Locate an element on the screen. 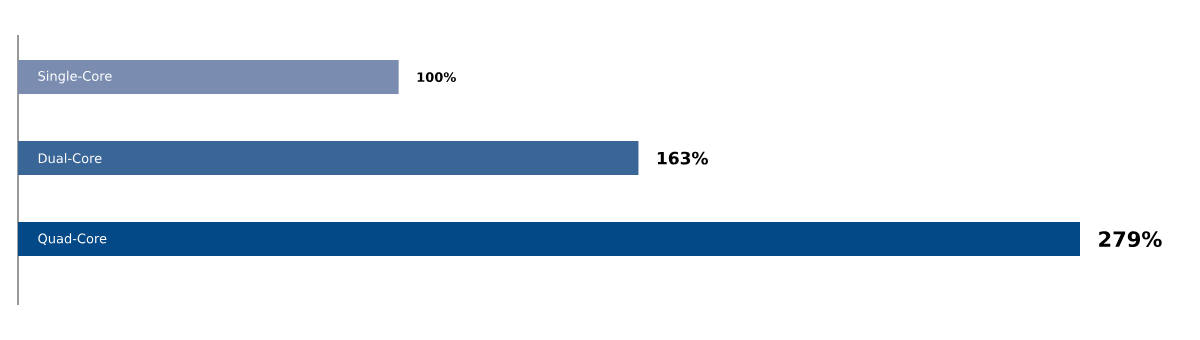 The height and width of the screenshot is (340, 1200). y-tick-label: Single-Core is located at coordinates (75, 77).